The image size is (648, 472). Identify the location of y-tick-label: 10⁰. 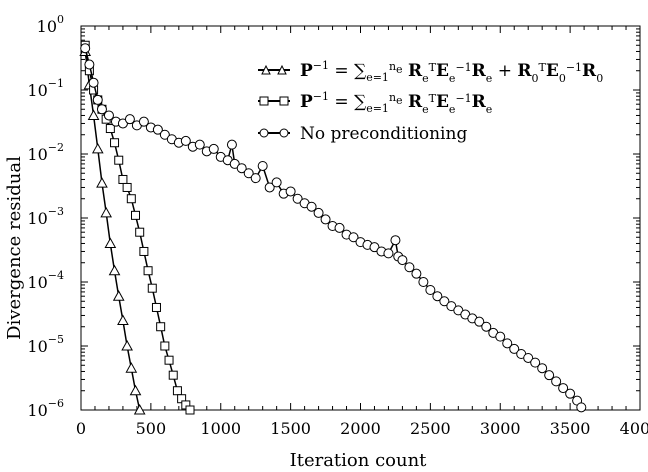
(50, 24).